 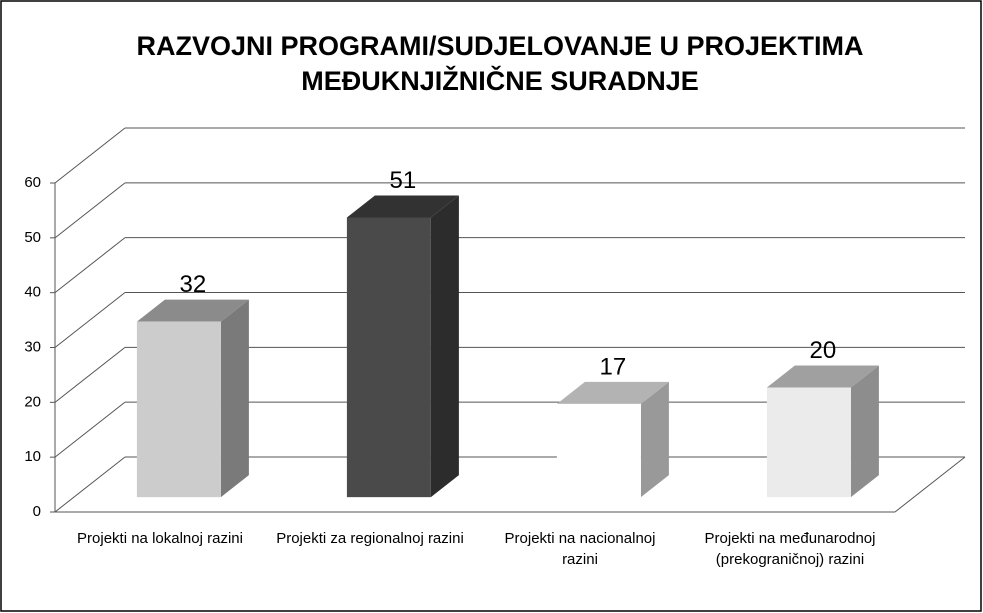 I want to click on value-label: 32, so click(x=193, y=284).